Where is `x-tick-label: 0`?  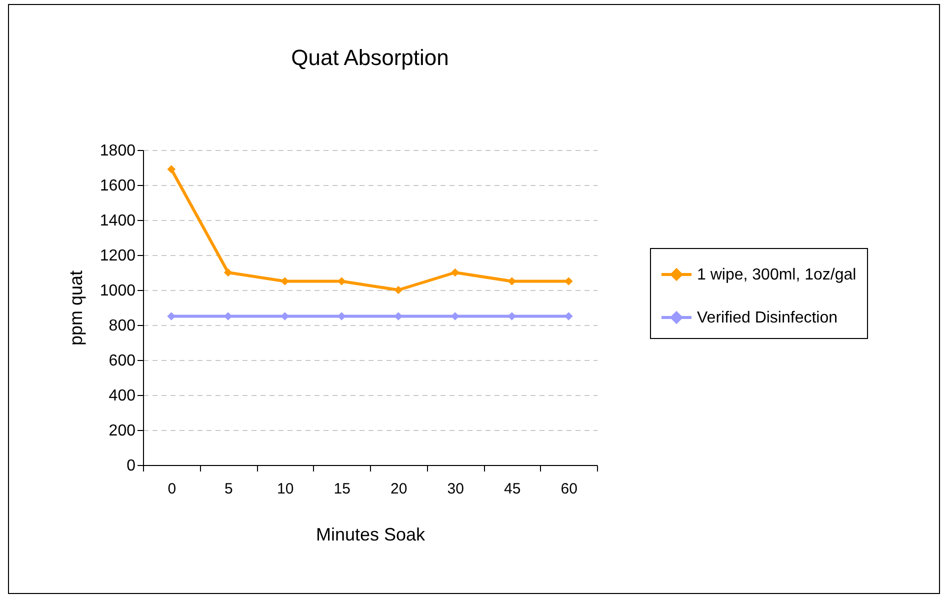
x-tick-label: 0 is located at coordinates (172, 489).